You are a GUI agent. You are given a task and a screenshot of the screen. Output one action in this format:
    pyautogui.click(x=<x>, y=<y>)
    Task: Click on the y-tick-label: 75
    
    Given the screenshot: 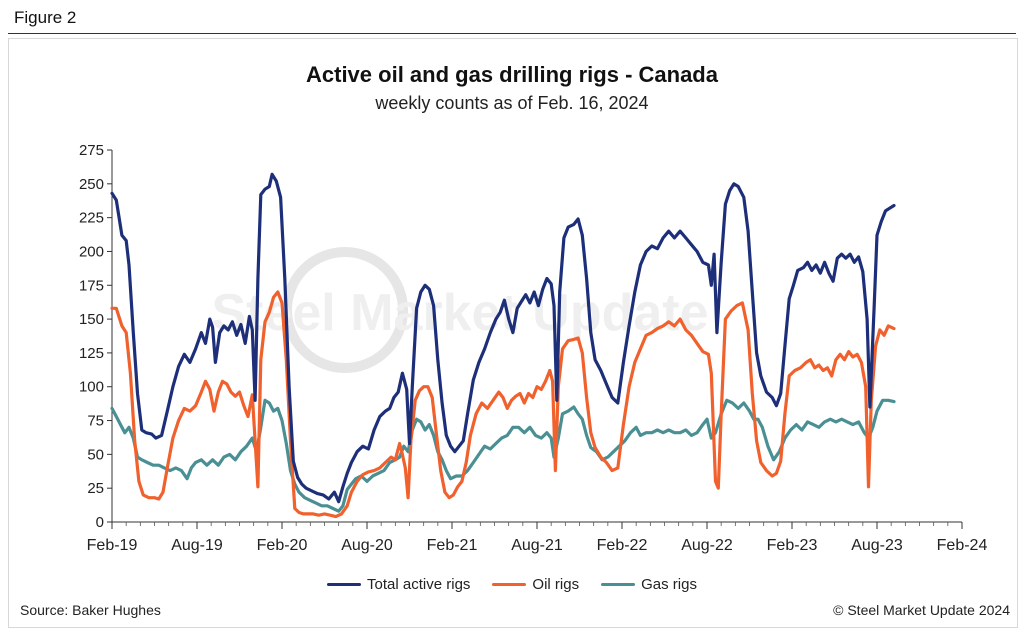 What is the action you would take?
    pyautogui.click(x=95, y=421)
    